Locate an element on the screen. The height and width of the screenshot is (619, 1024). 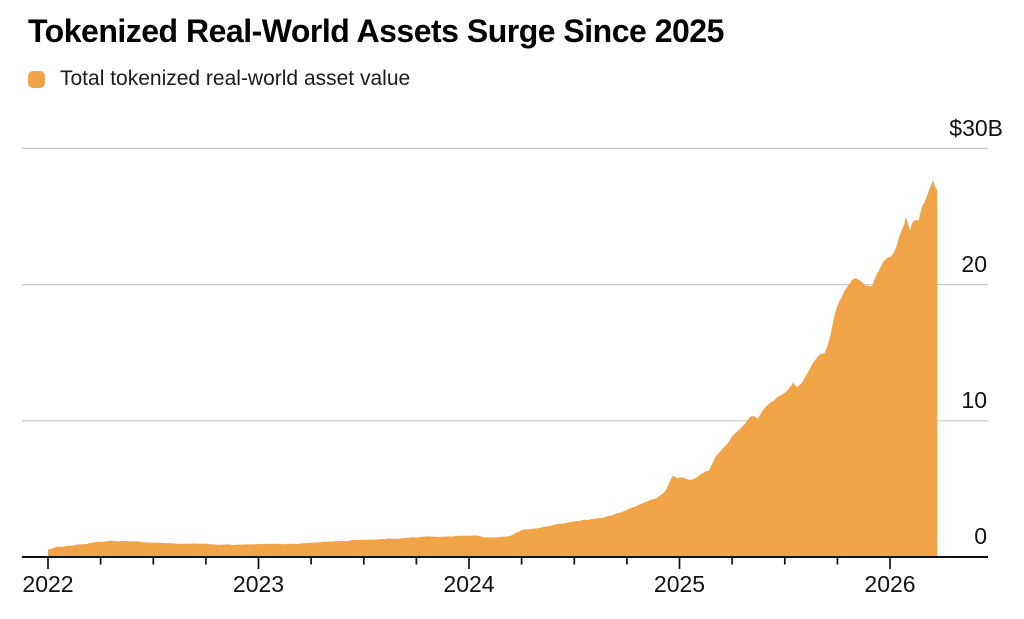
y-axis-label-0: 0 is located at coordinates (980, 536).